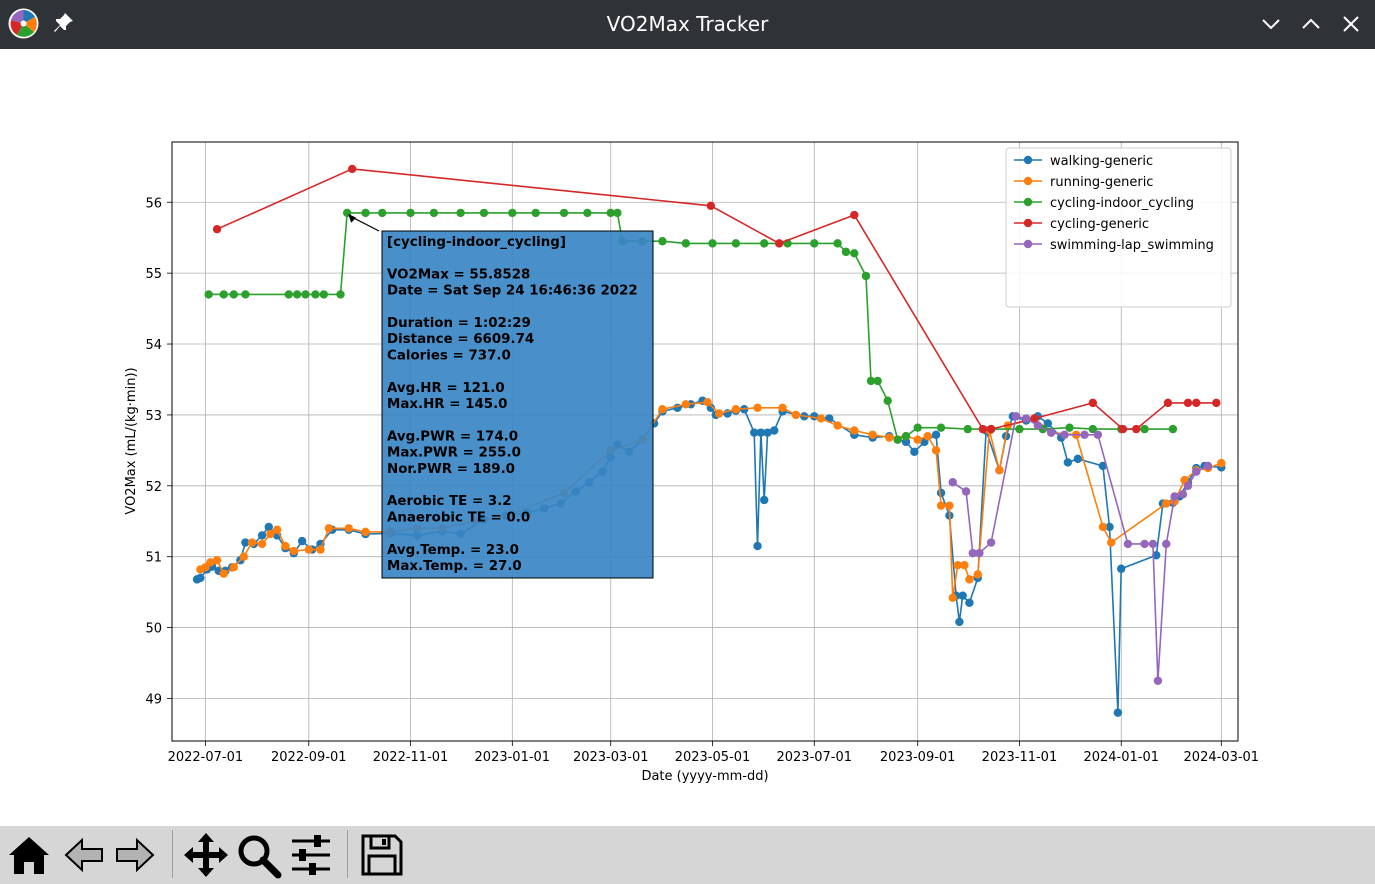  Describe the element at coordinates (382, 855) in the screenshot. I see `save-icon` at that location.